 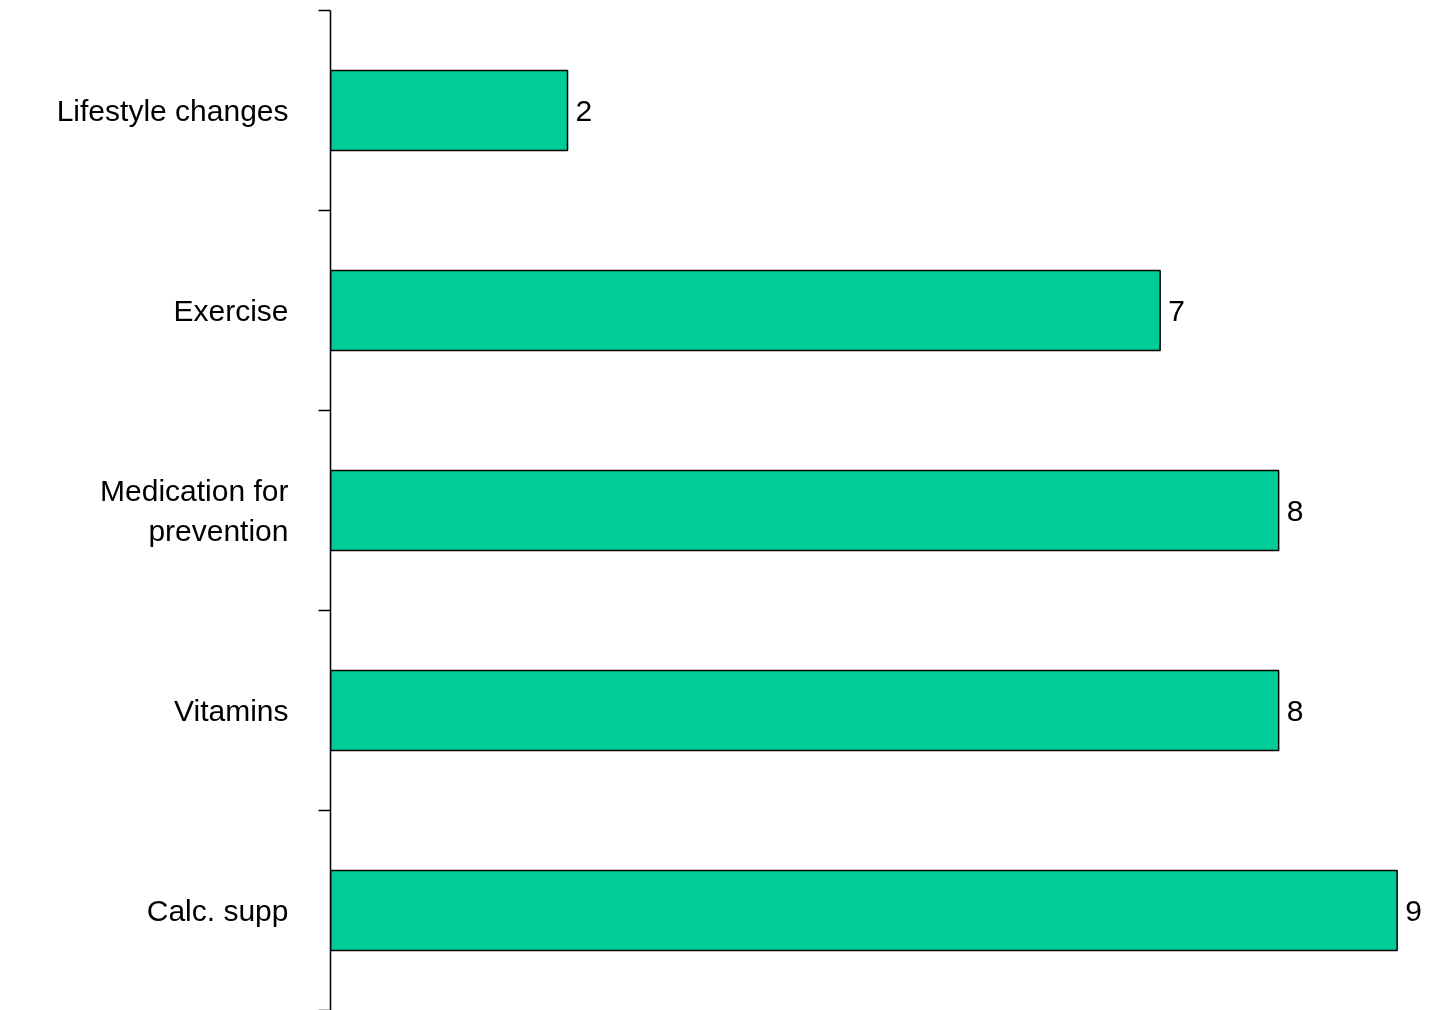 I want to click on y-tick-label: Exercise, so click(x=231, y=310).